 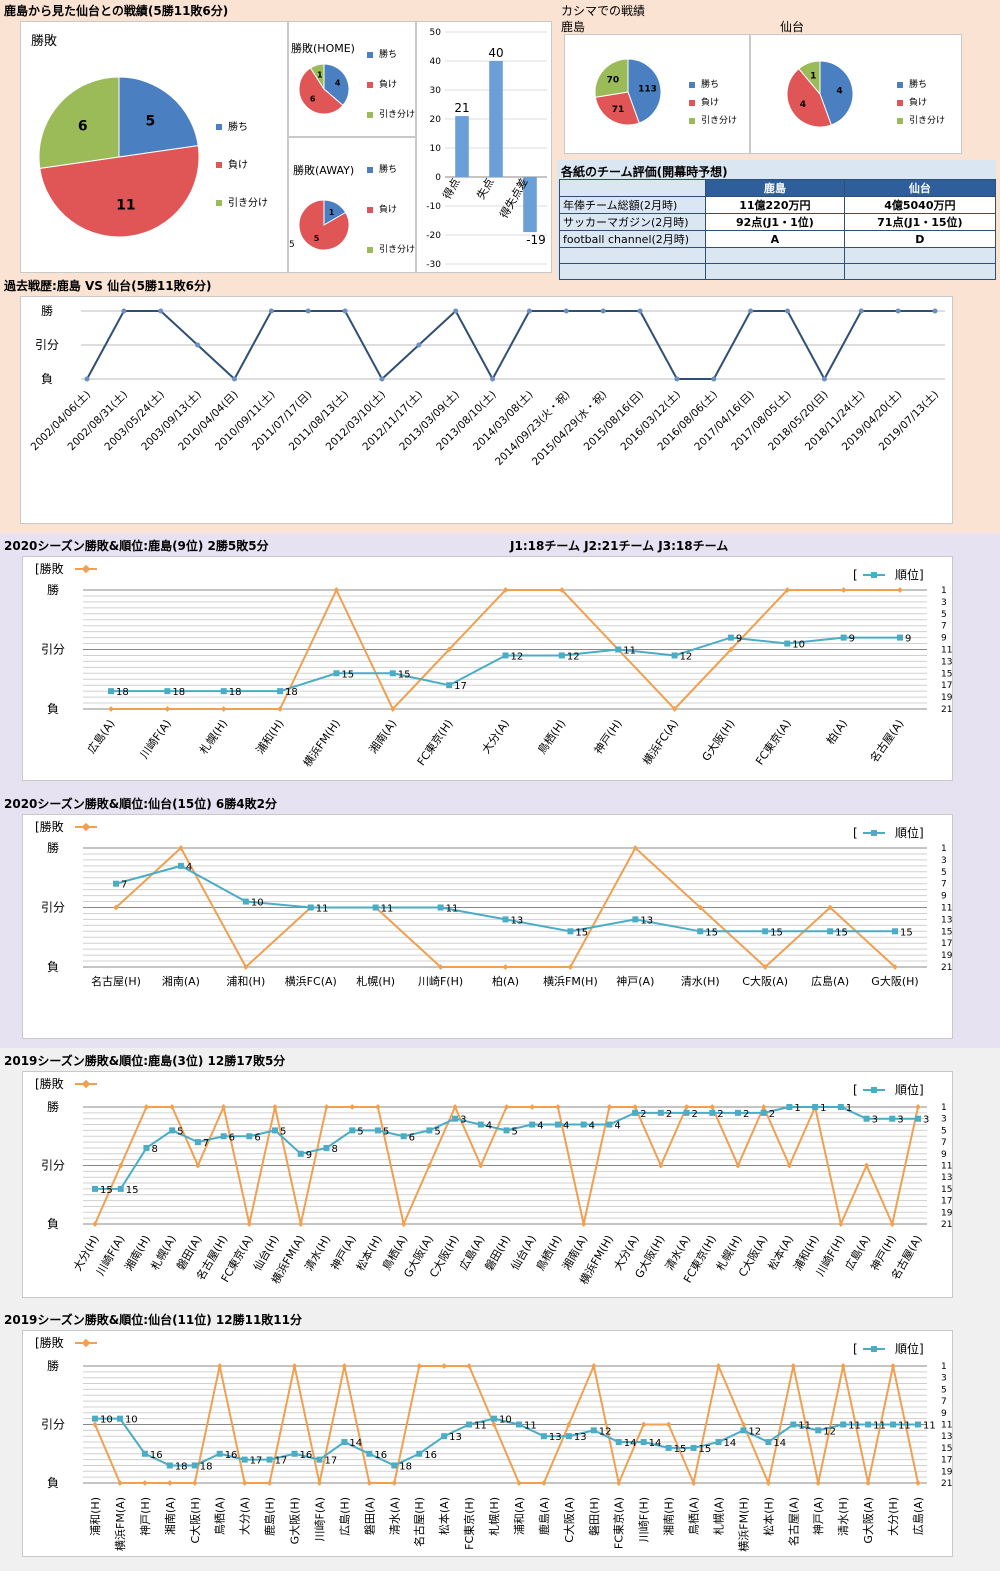 What do you see at coordinates (469, 1523) in the screenshot?
I see `category-label: FC東京(H)` at bounding box center [469, 1523].